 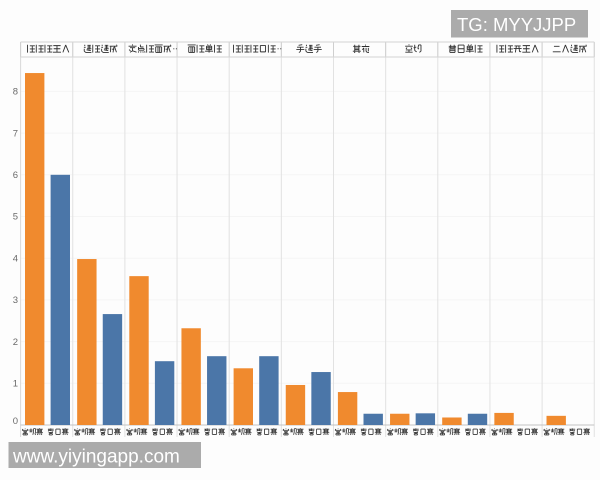 What do you see at coordinates (516, 24) in the screenshot?
I see `svg-text: TG: MYYJJPP` at bounding box center [516, 24].